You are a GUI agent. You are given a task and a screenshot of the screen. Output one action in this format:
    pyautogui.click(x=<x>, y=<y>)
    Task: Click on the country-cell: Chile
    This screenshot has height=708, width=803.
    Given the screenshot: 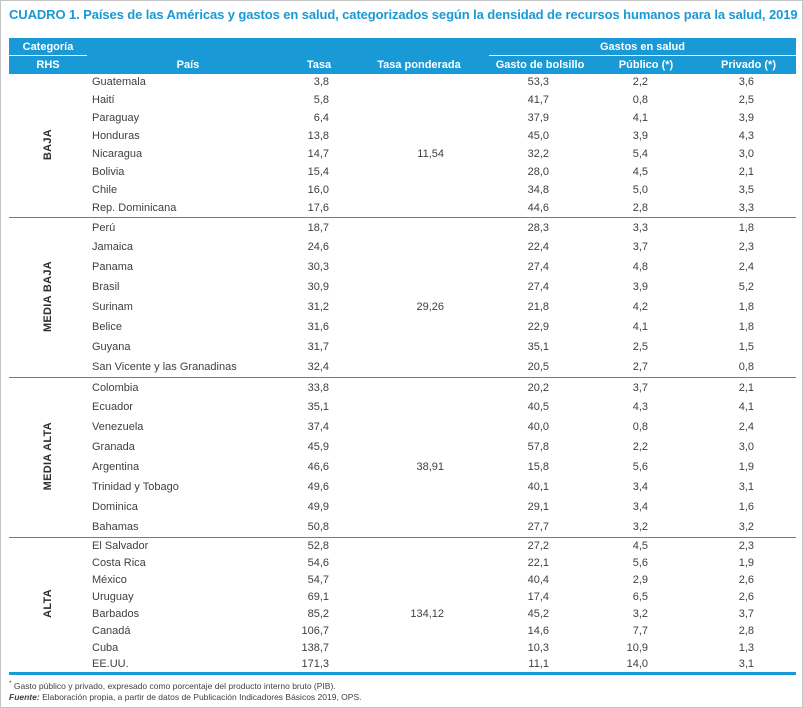 What is the action you would take?
    pyautogui.click(x=105, y=190)
    